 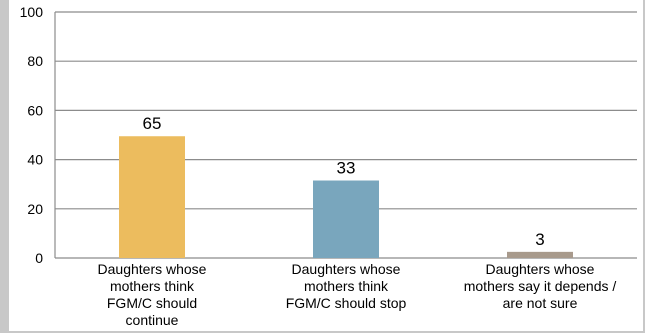 What do you see at coordinates (540, 286) in the screenshot?
I see `category-label: mothers say it depends /` at bounding box center [540, 286].